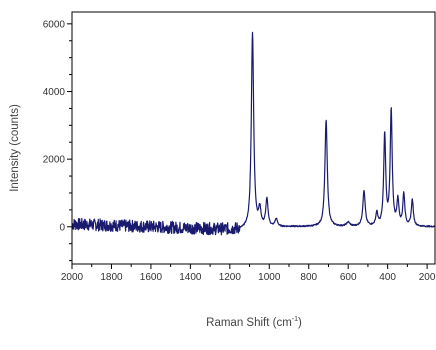 This screenshot has width=436, height=350. What do you see at coordinates (230, 277) in the screenshot?
I see `x-tick-label: 1200` at bounding box center [230, 277].